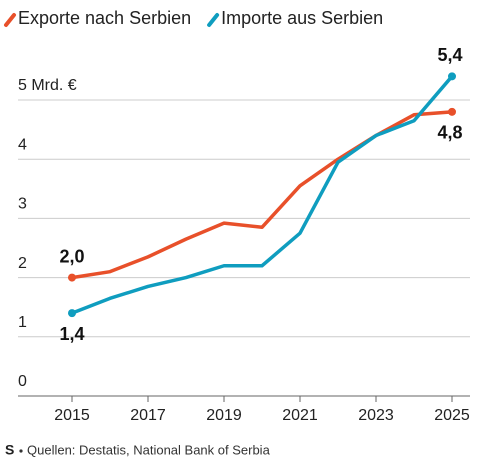 Image resolution: width=483 pixels, height=461 pixels. I want to click on data-label: 5,4, so click(449, 55).